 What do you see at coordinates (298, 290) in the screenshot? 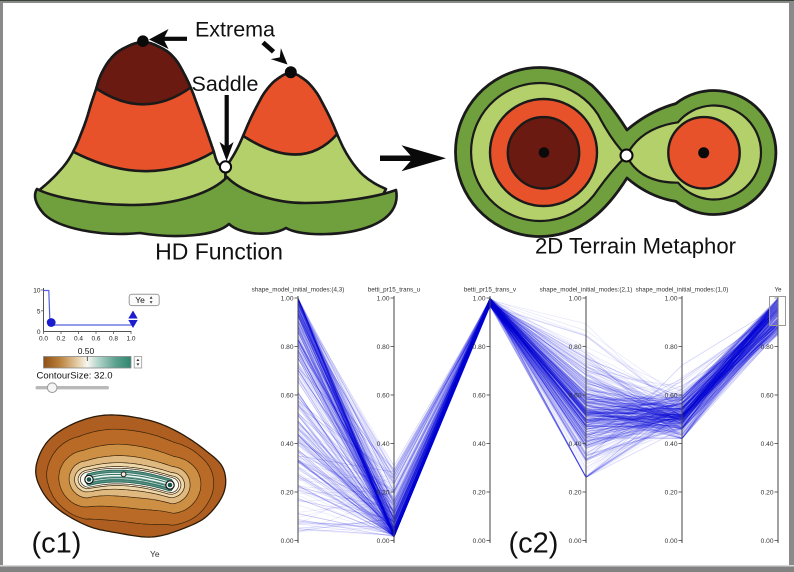
I see `svg-text:shape_model_initial_modes:(4,3: shape_model_initial_modes:(4,3)` at bounding box center [298, 290].